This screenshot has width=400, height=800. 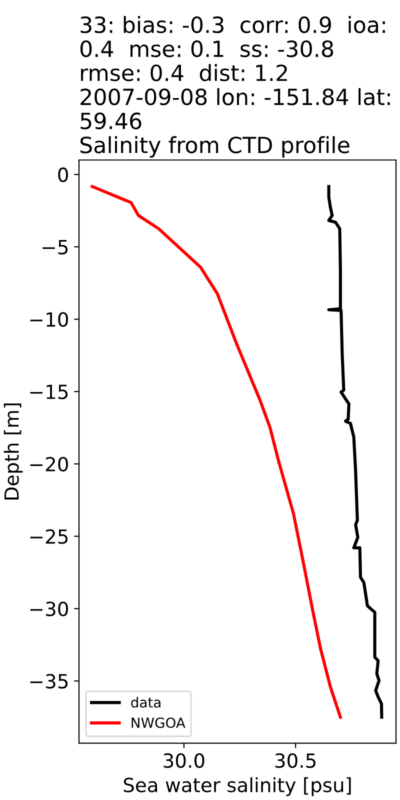 What do you see at coordinates (49, 319) in the screenshot?
I see `y-tick-label: −10` at bounding box center [49, 319].